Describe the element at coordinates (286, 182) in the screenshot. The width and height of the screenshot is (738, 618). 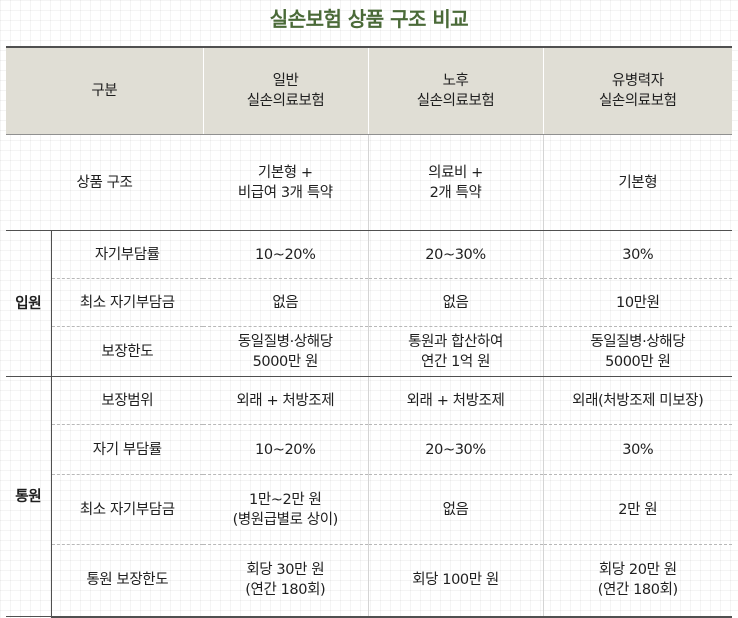
I see `cell: 기본형 + 비급여 3개 특약` at that location.